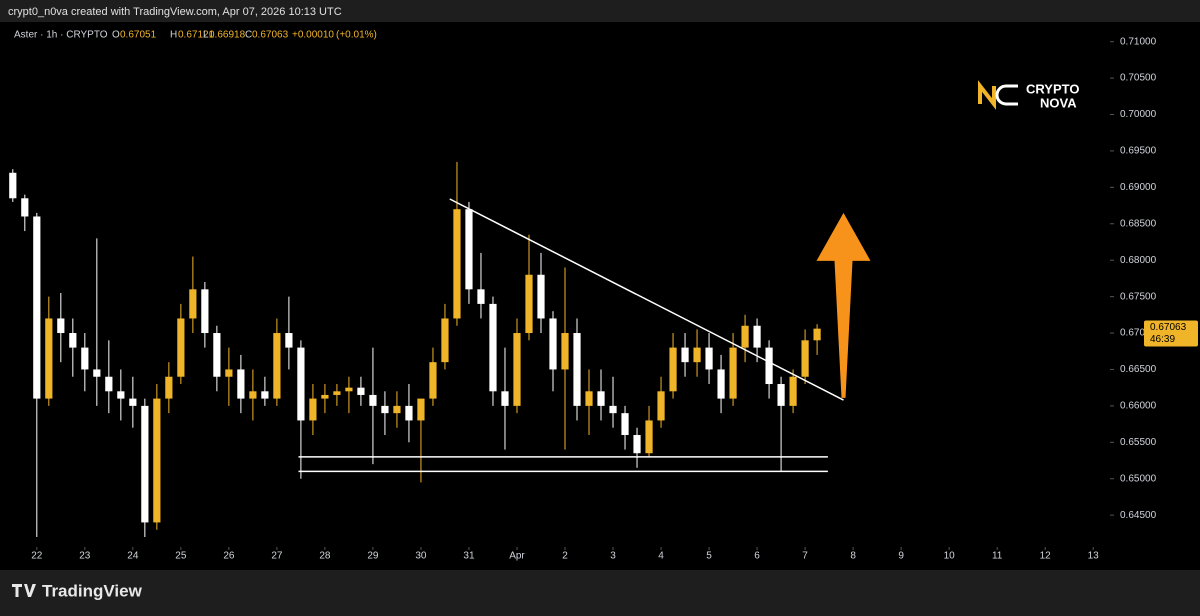  I want to click on logo-c, so click(1006, 95).